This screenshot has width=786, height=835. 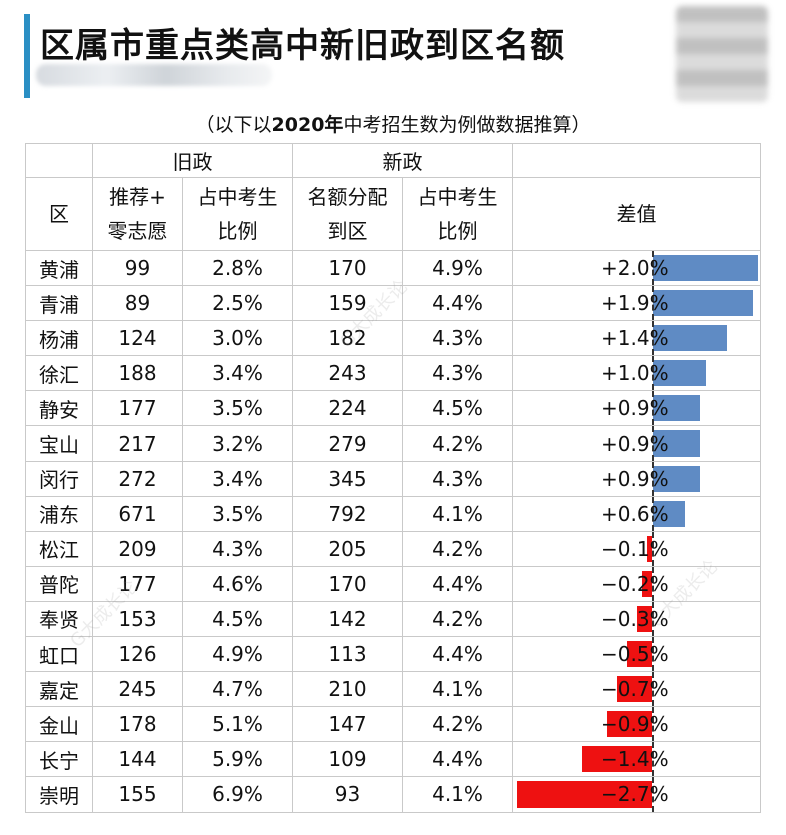 What do you see at coordinates (59, 408) in the screenshot?
I see `district-cell: 静安` at bounding box center [59, 408].